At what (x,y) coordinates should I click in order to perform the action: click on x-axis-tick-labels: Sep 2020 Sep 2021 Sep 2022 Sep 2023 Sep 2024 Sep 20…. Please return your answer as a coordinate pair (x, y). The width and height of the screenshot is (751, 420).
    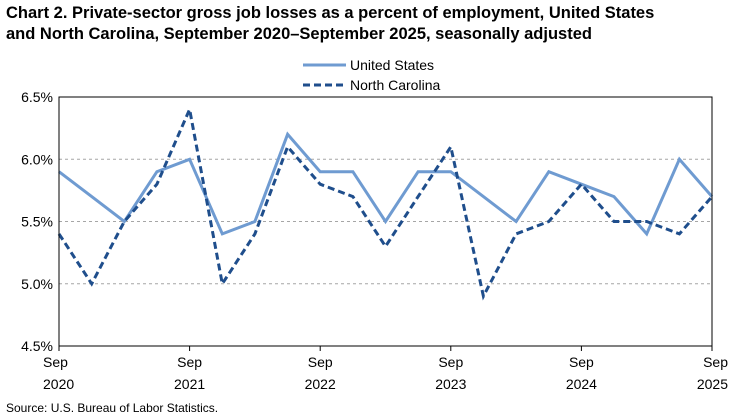
    Looking at the image, I should click on (385, 369).